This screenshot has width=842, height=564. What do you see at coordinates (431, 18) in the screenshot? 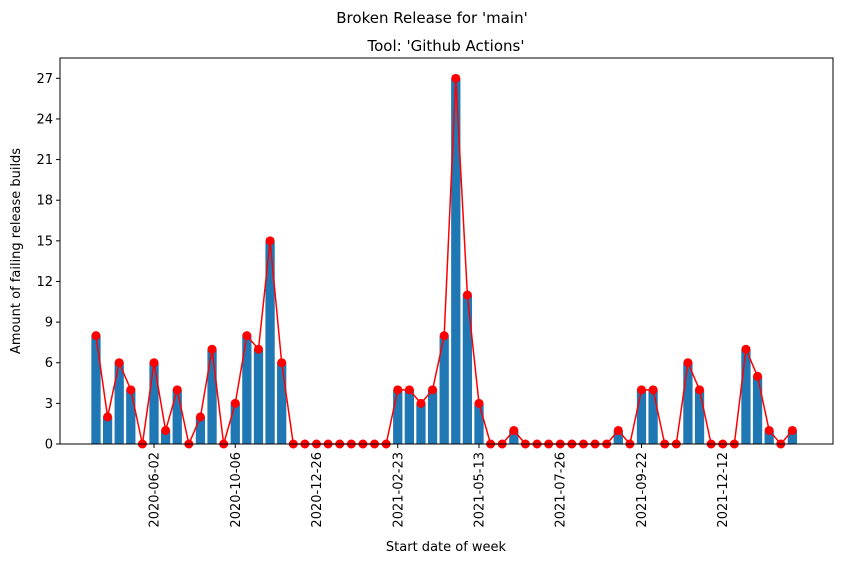
I see `chart-suptitle: Broken Release for 'main'` at bounding box center [431, 18].